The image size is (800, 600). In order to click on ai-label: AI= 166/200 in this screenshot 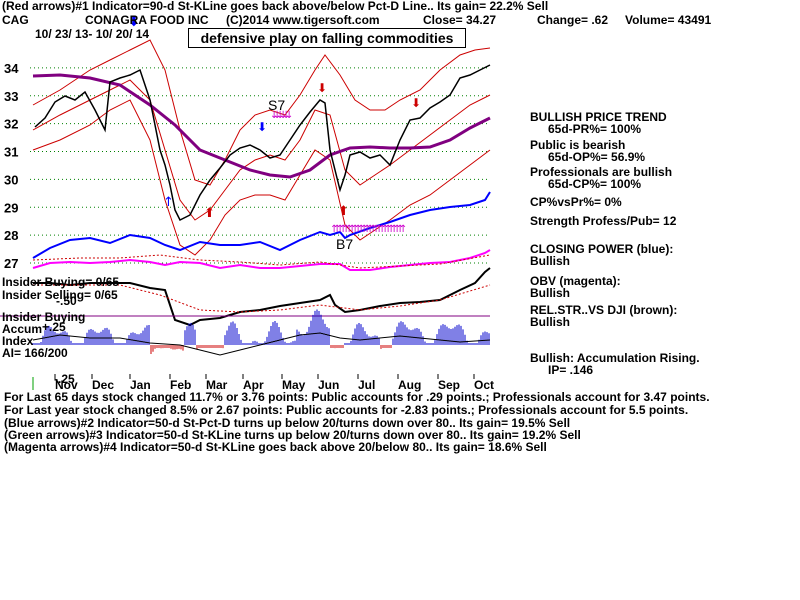, I will do `click(35, 353)`.